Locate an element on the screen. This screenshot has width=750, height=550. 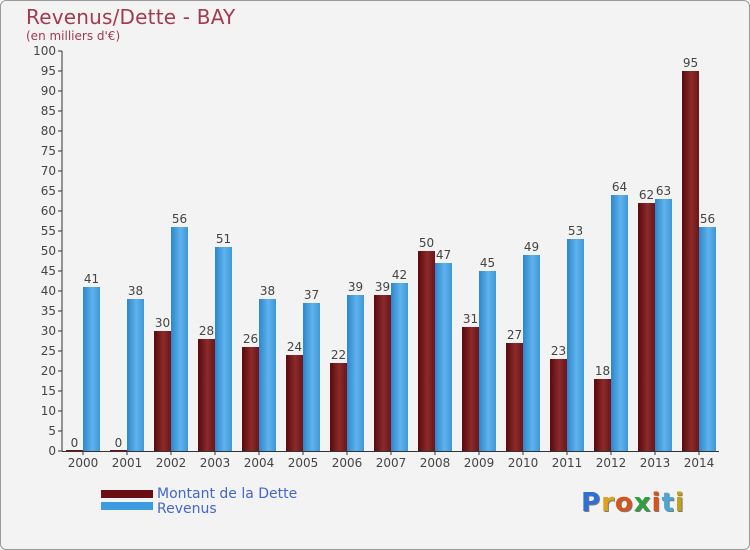
y-tick-label: 95 is located at coordinates (48, 71).